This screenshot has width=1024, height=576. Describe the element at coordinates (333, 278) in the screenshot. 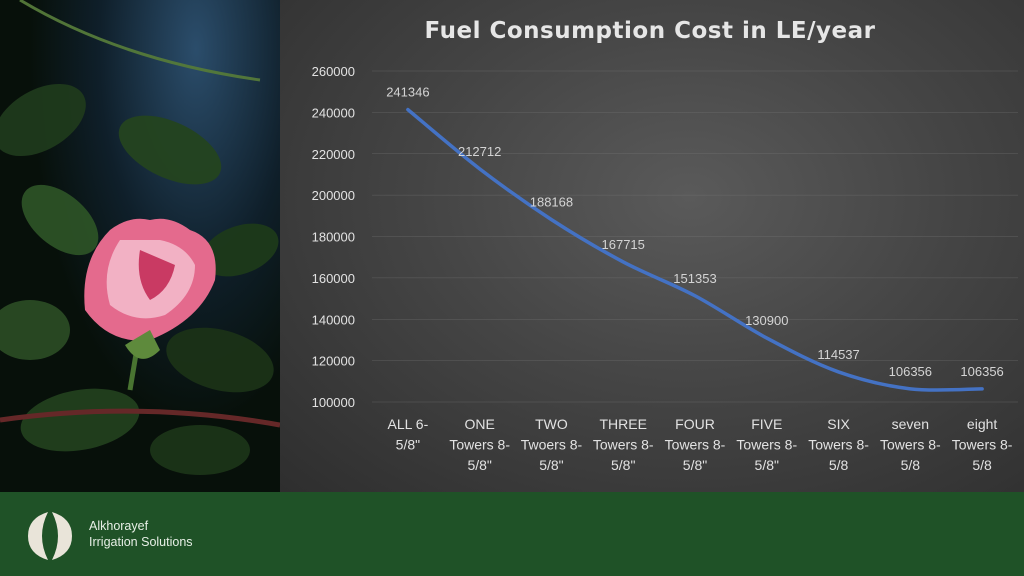

I see `y-tick-label: 160000` at that location.